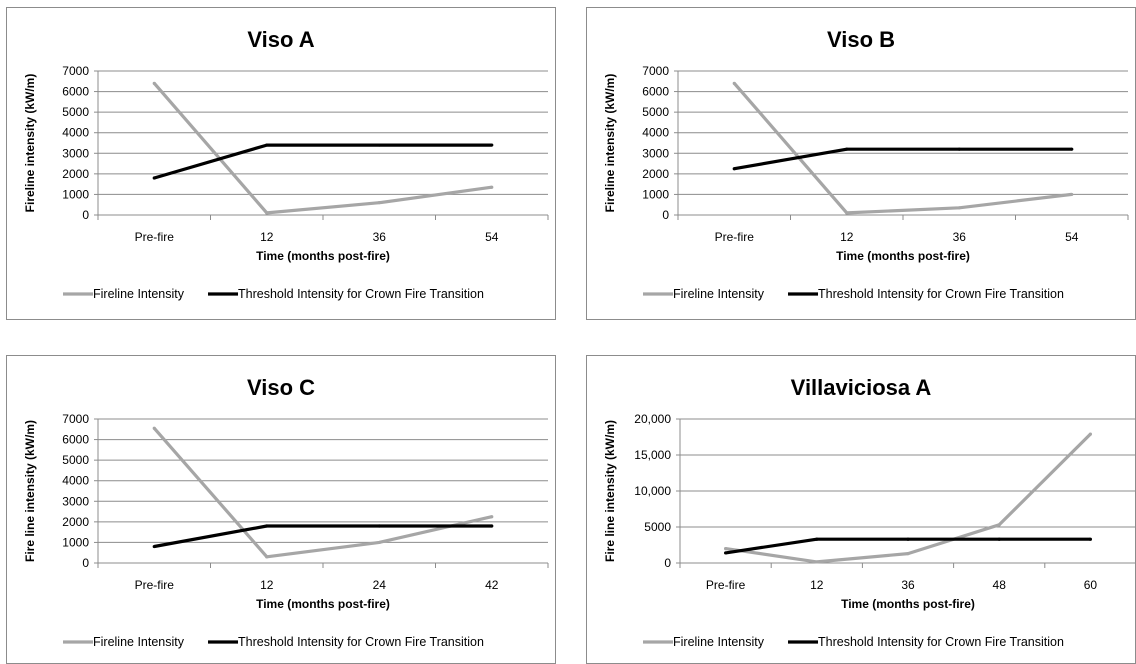  Describe the element at coordinates (652, 455) in the screenshot. I see `y-tick-label: 15,000` at that location.